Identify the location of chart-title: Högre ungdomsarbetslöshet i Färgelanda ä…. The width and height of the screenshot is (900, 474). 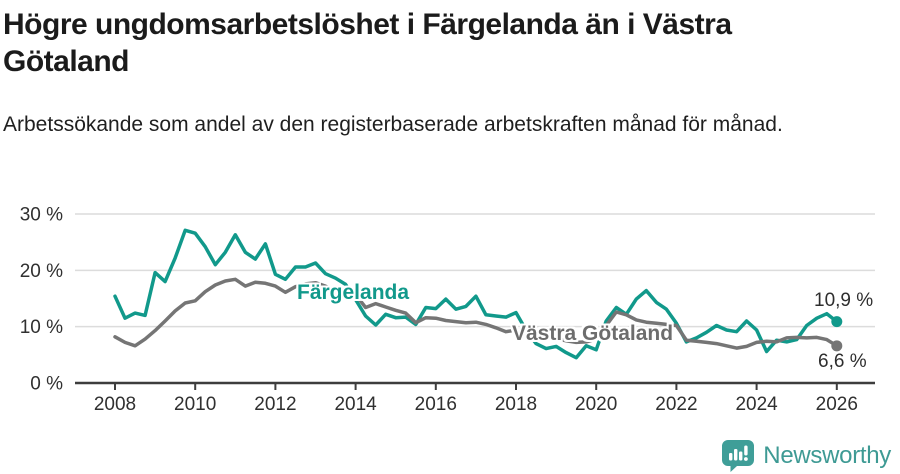
(367, 43).